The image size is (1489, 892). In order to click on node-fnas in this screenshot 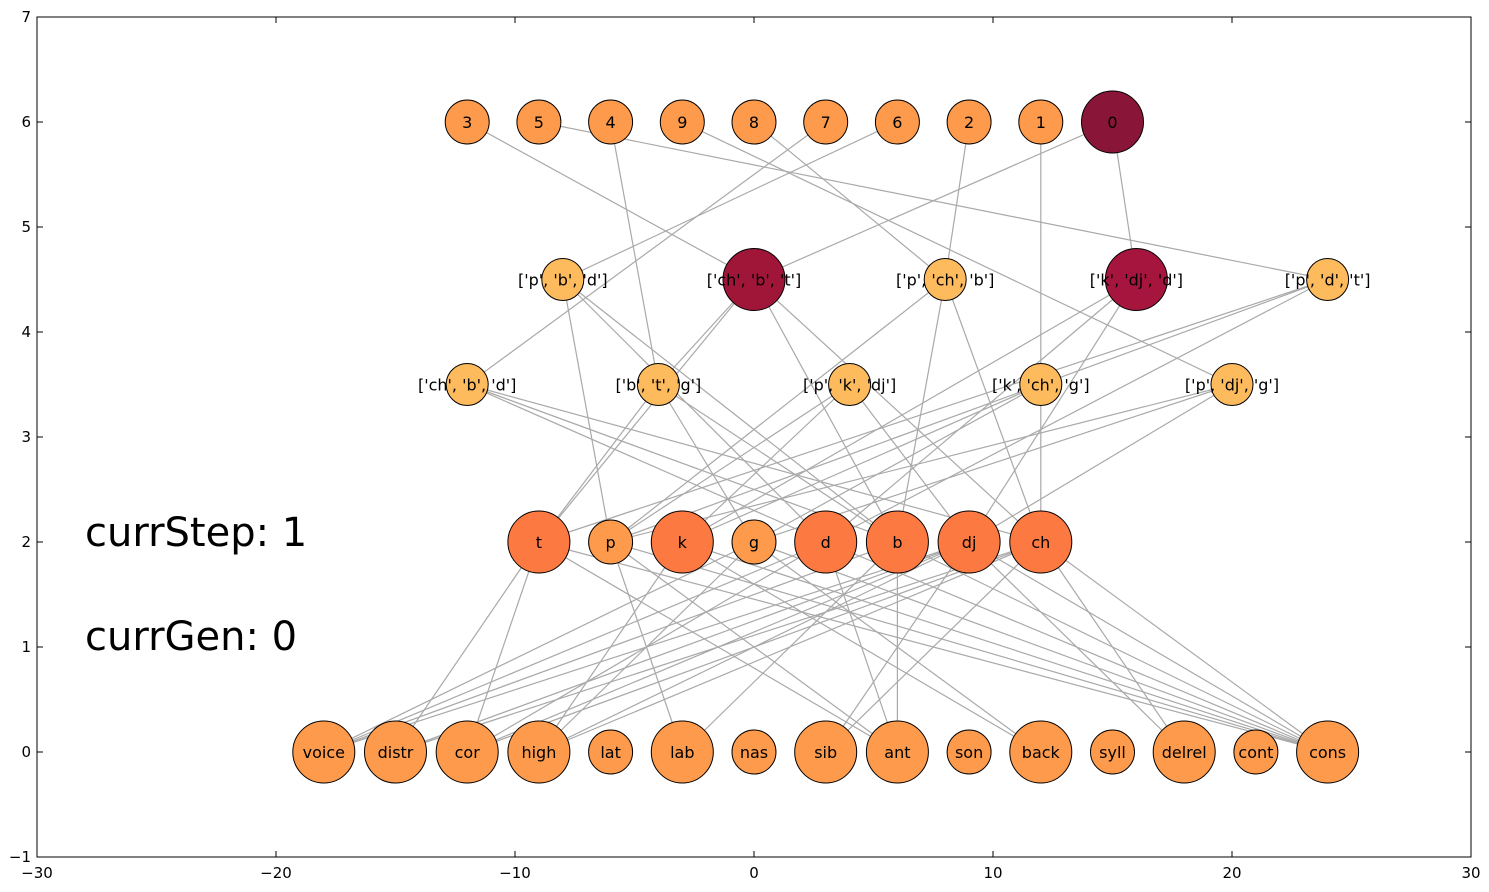, I will do `click(754, 752)`.